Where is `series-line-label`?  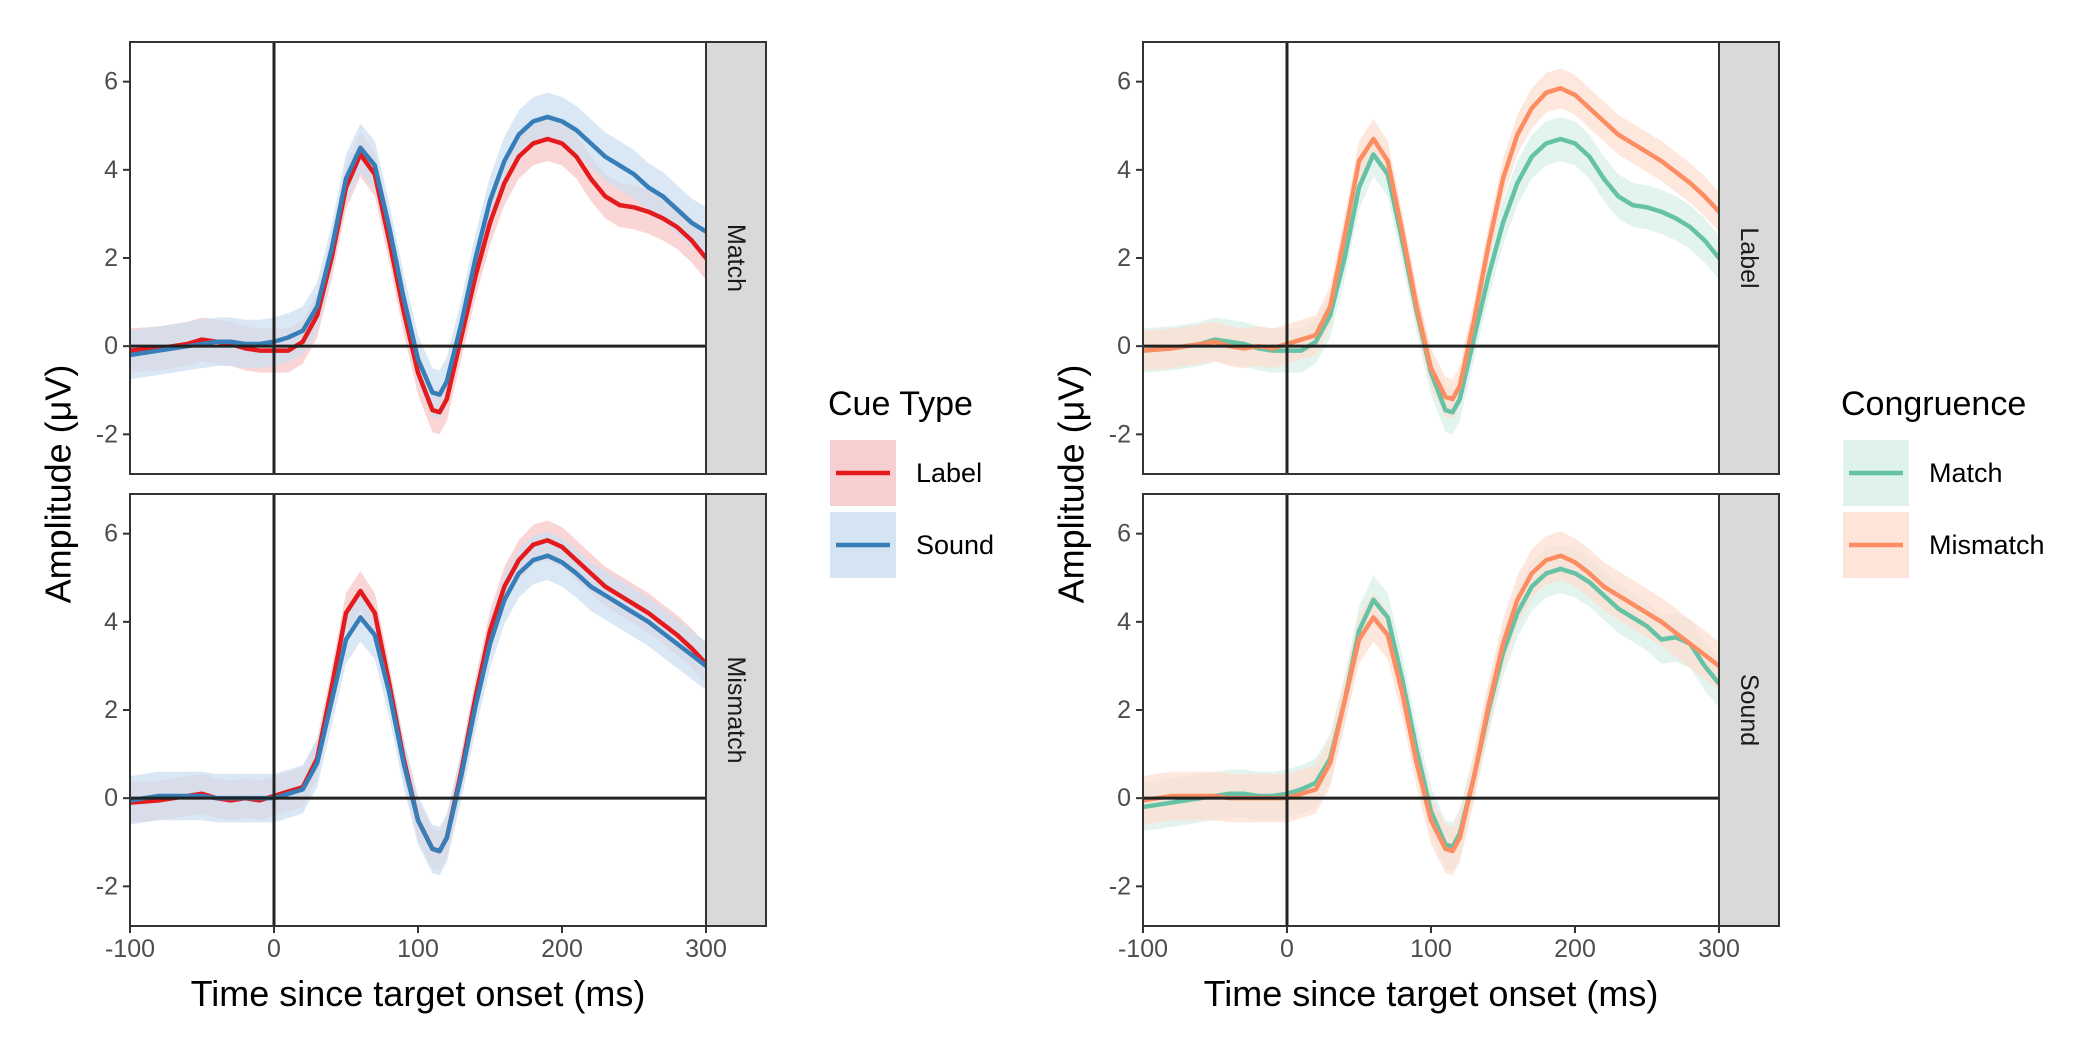
series-line-label is located at coordinates (418, 275).